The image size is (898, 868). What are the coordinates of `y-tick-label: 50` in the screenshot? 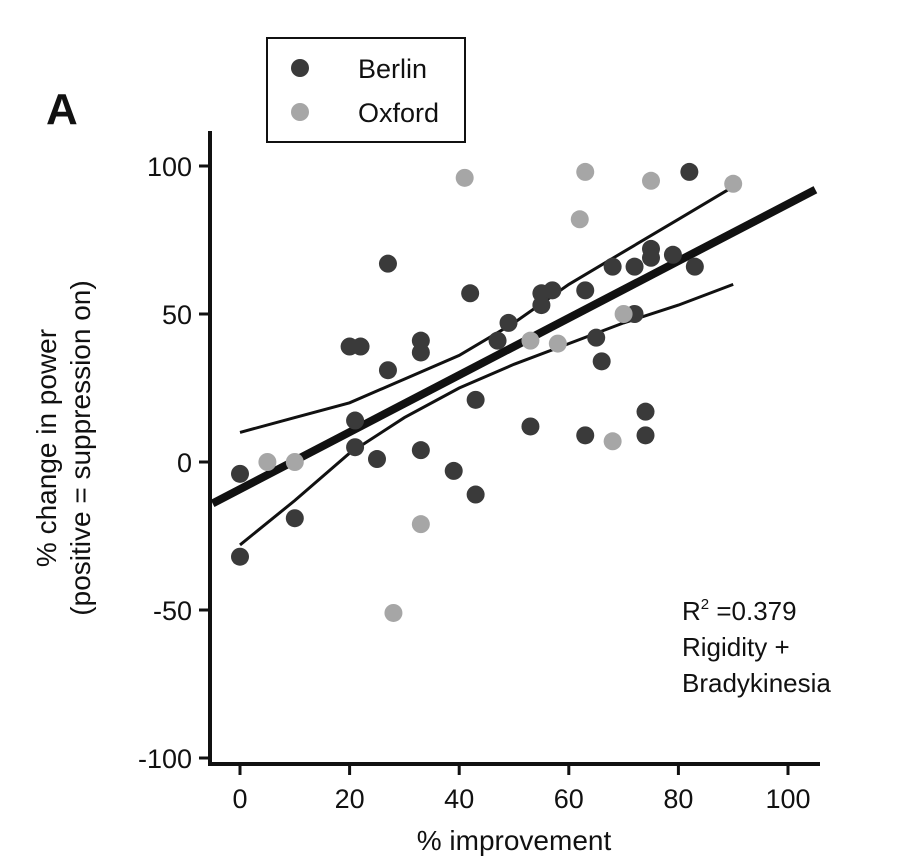 It's located at (177, 315).